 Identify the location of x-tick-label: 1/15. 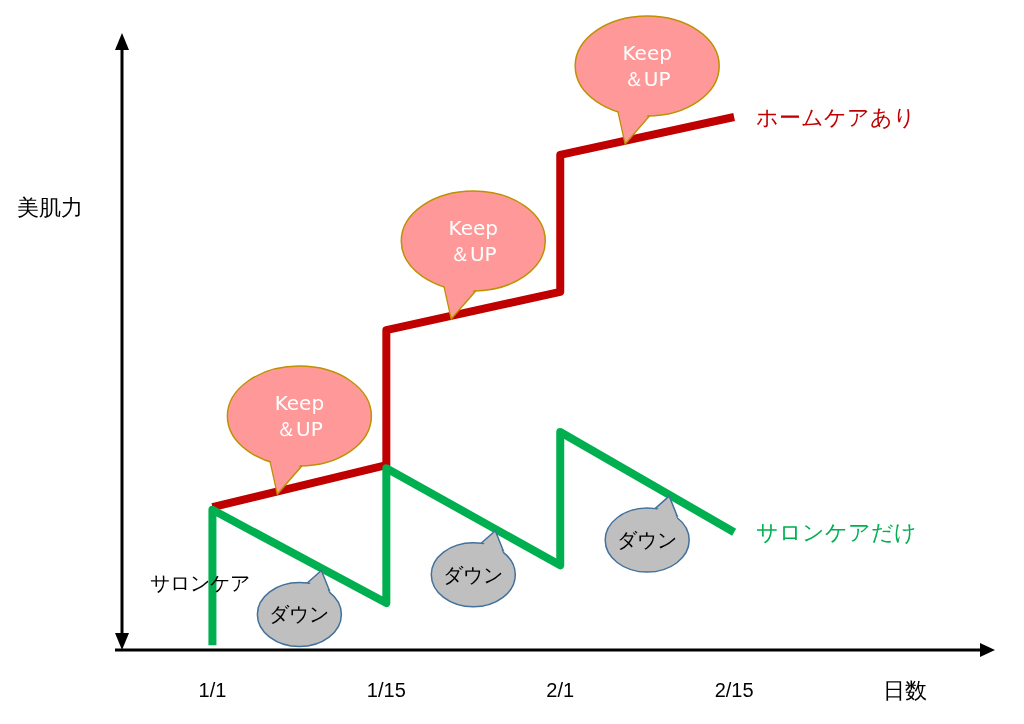
(386, 690).